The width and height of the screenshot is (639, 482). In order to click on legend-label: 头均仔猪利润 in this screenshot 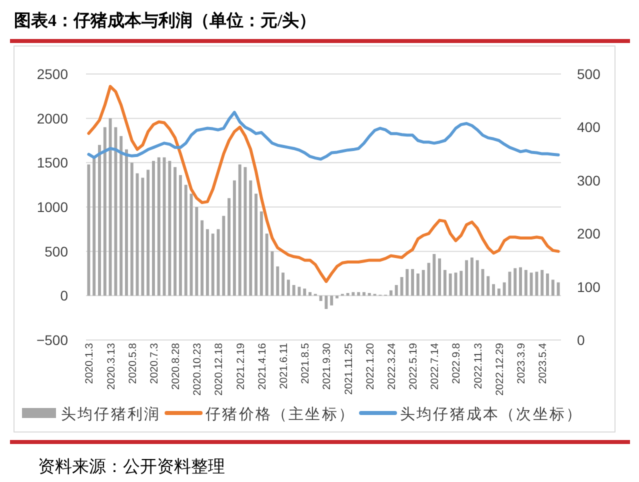, I will do `click(111, 414)`.